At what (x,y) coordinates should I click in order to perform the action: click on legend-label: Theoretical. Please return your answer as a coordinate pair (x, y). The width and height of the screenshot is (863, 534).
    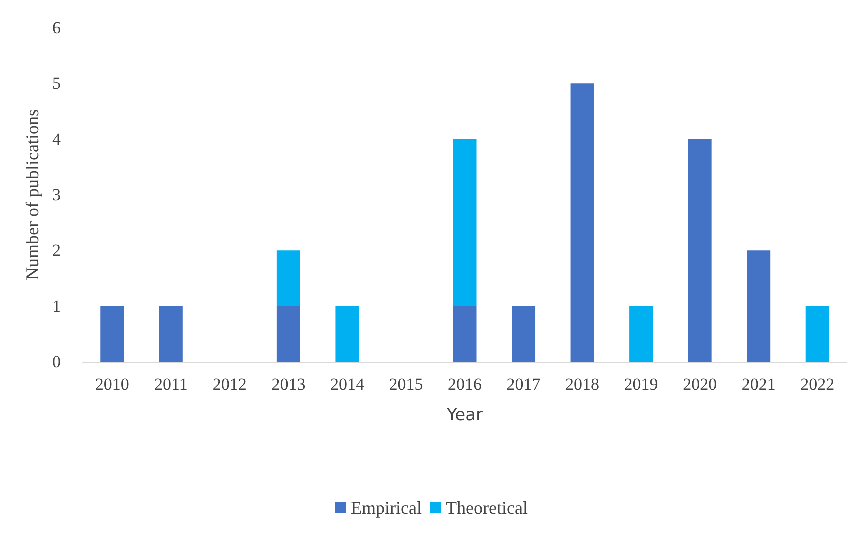
    Looking at the image, I should click on (487, 508).